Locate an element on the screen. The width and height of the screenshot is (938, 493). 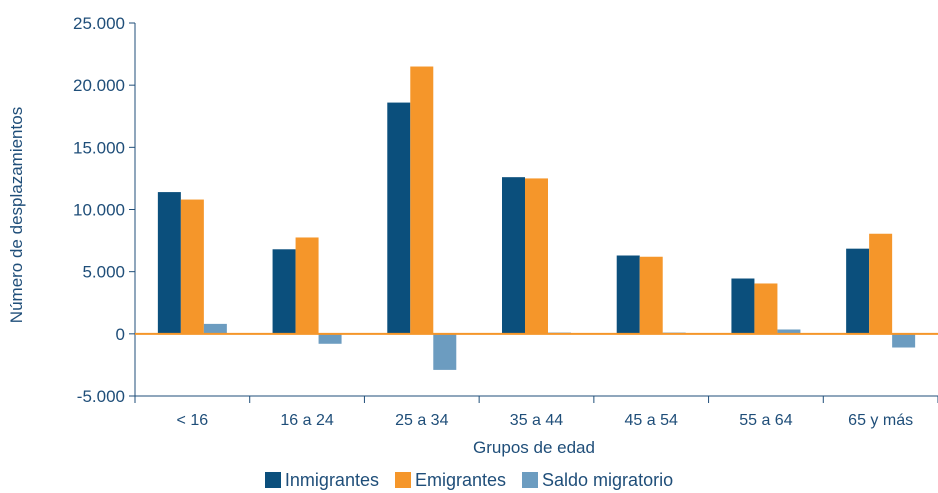
y-tick-label: 20.000 is located at coordinates (99, 85).